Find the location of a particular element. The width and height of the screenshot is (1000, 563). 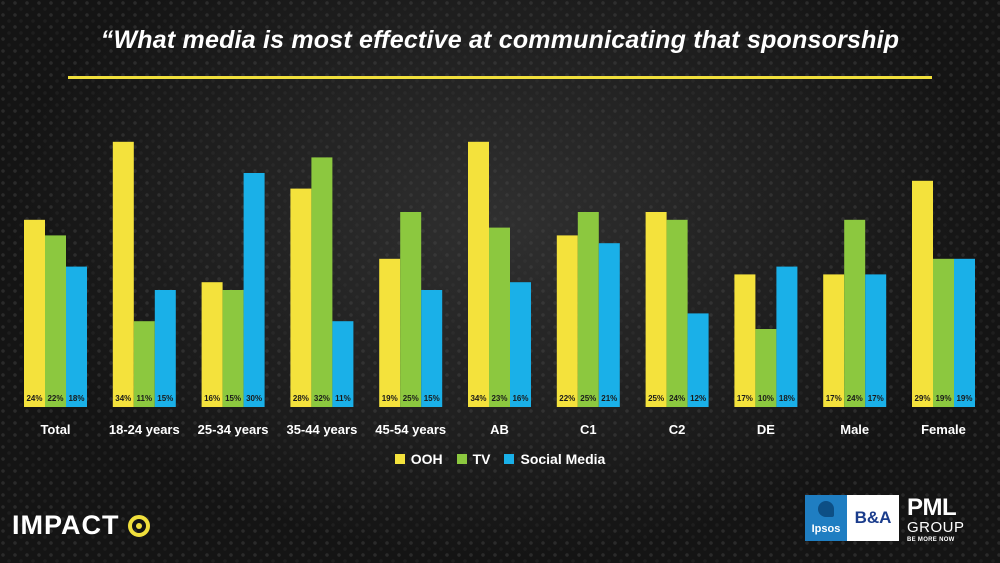

impact-logo: IMPACT is located at coordinates (81, 525).